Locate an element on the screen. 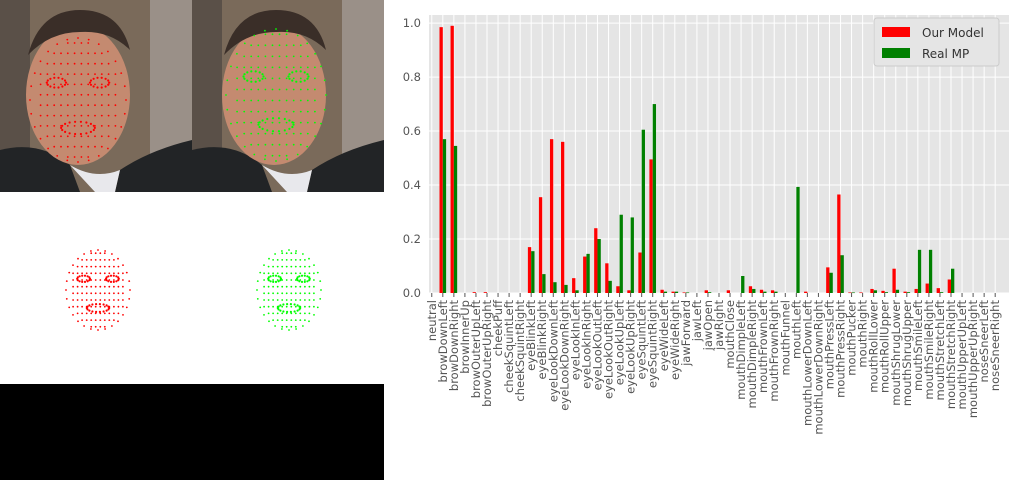  bar-real-mp-eyeLookOutRight is located at coordinates (610, 286).